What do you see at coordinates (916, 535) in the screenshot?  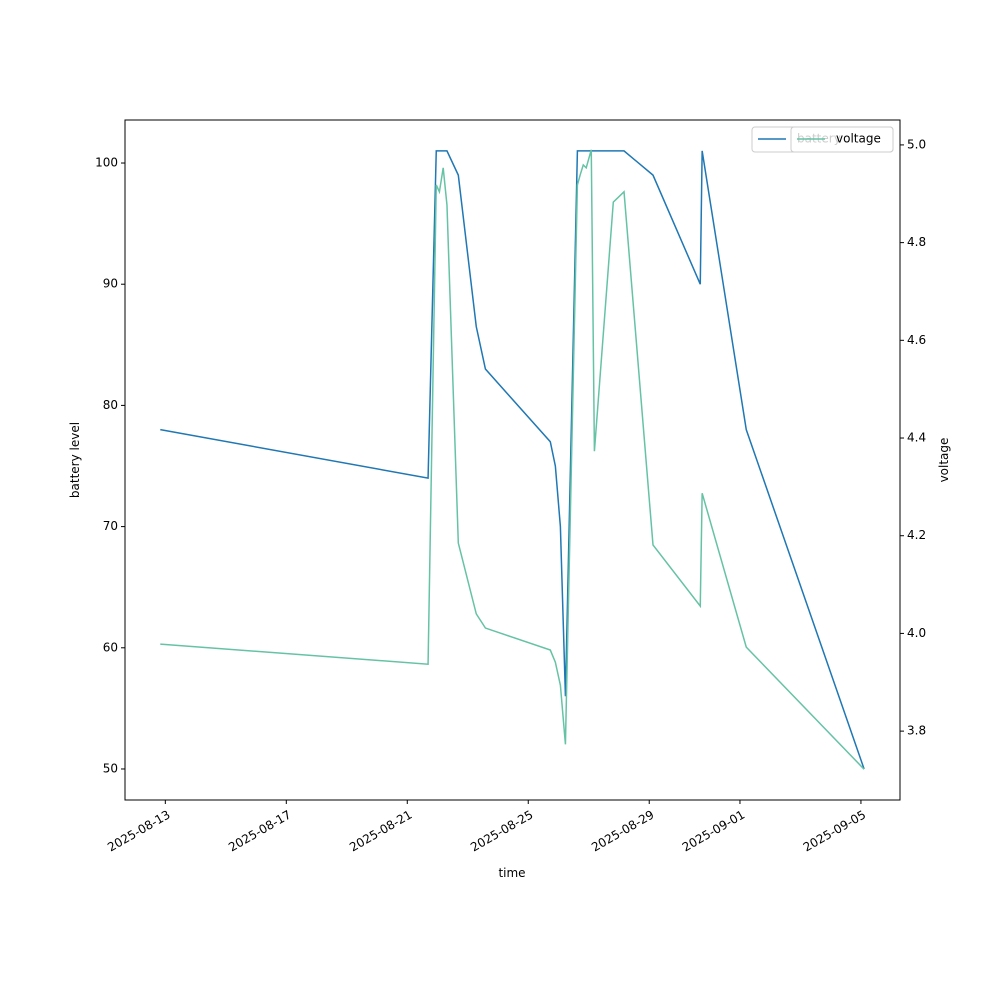 I see `y2-tick-label: 4.2` at bounding box center [916, 535].